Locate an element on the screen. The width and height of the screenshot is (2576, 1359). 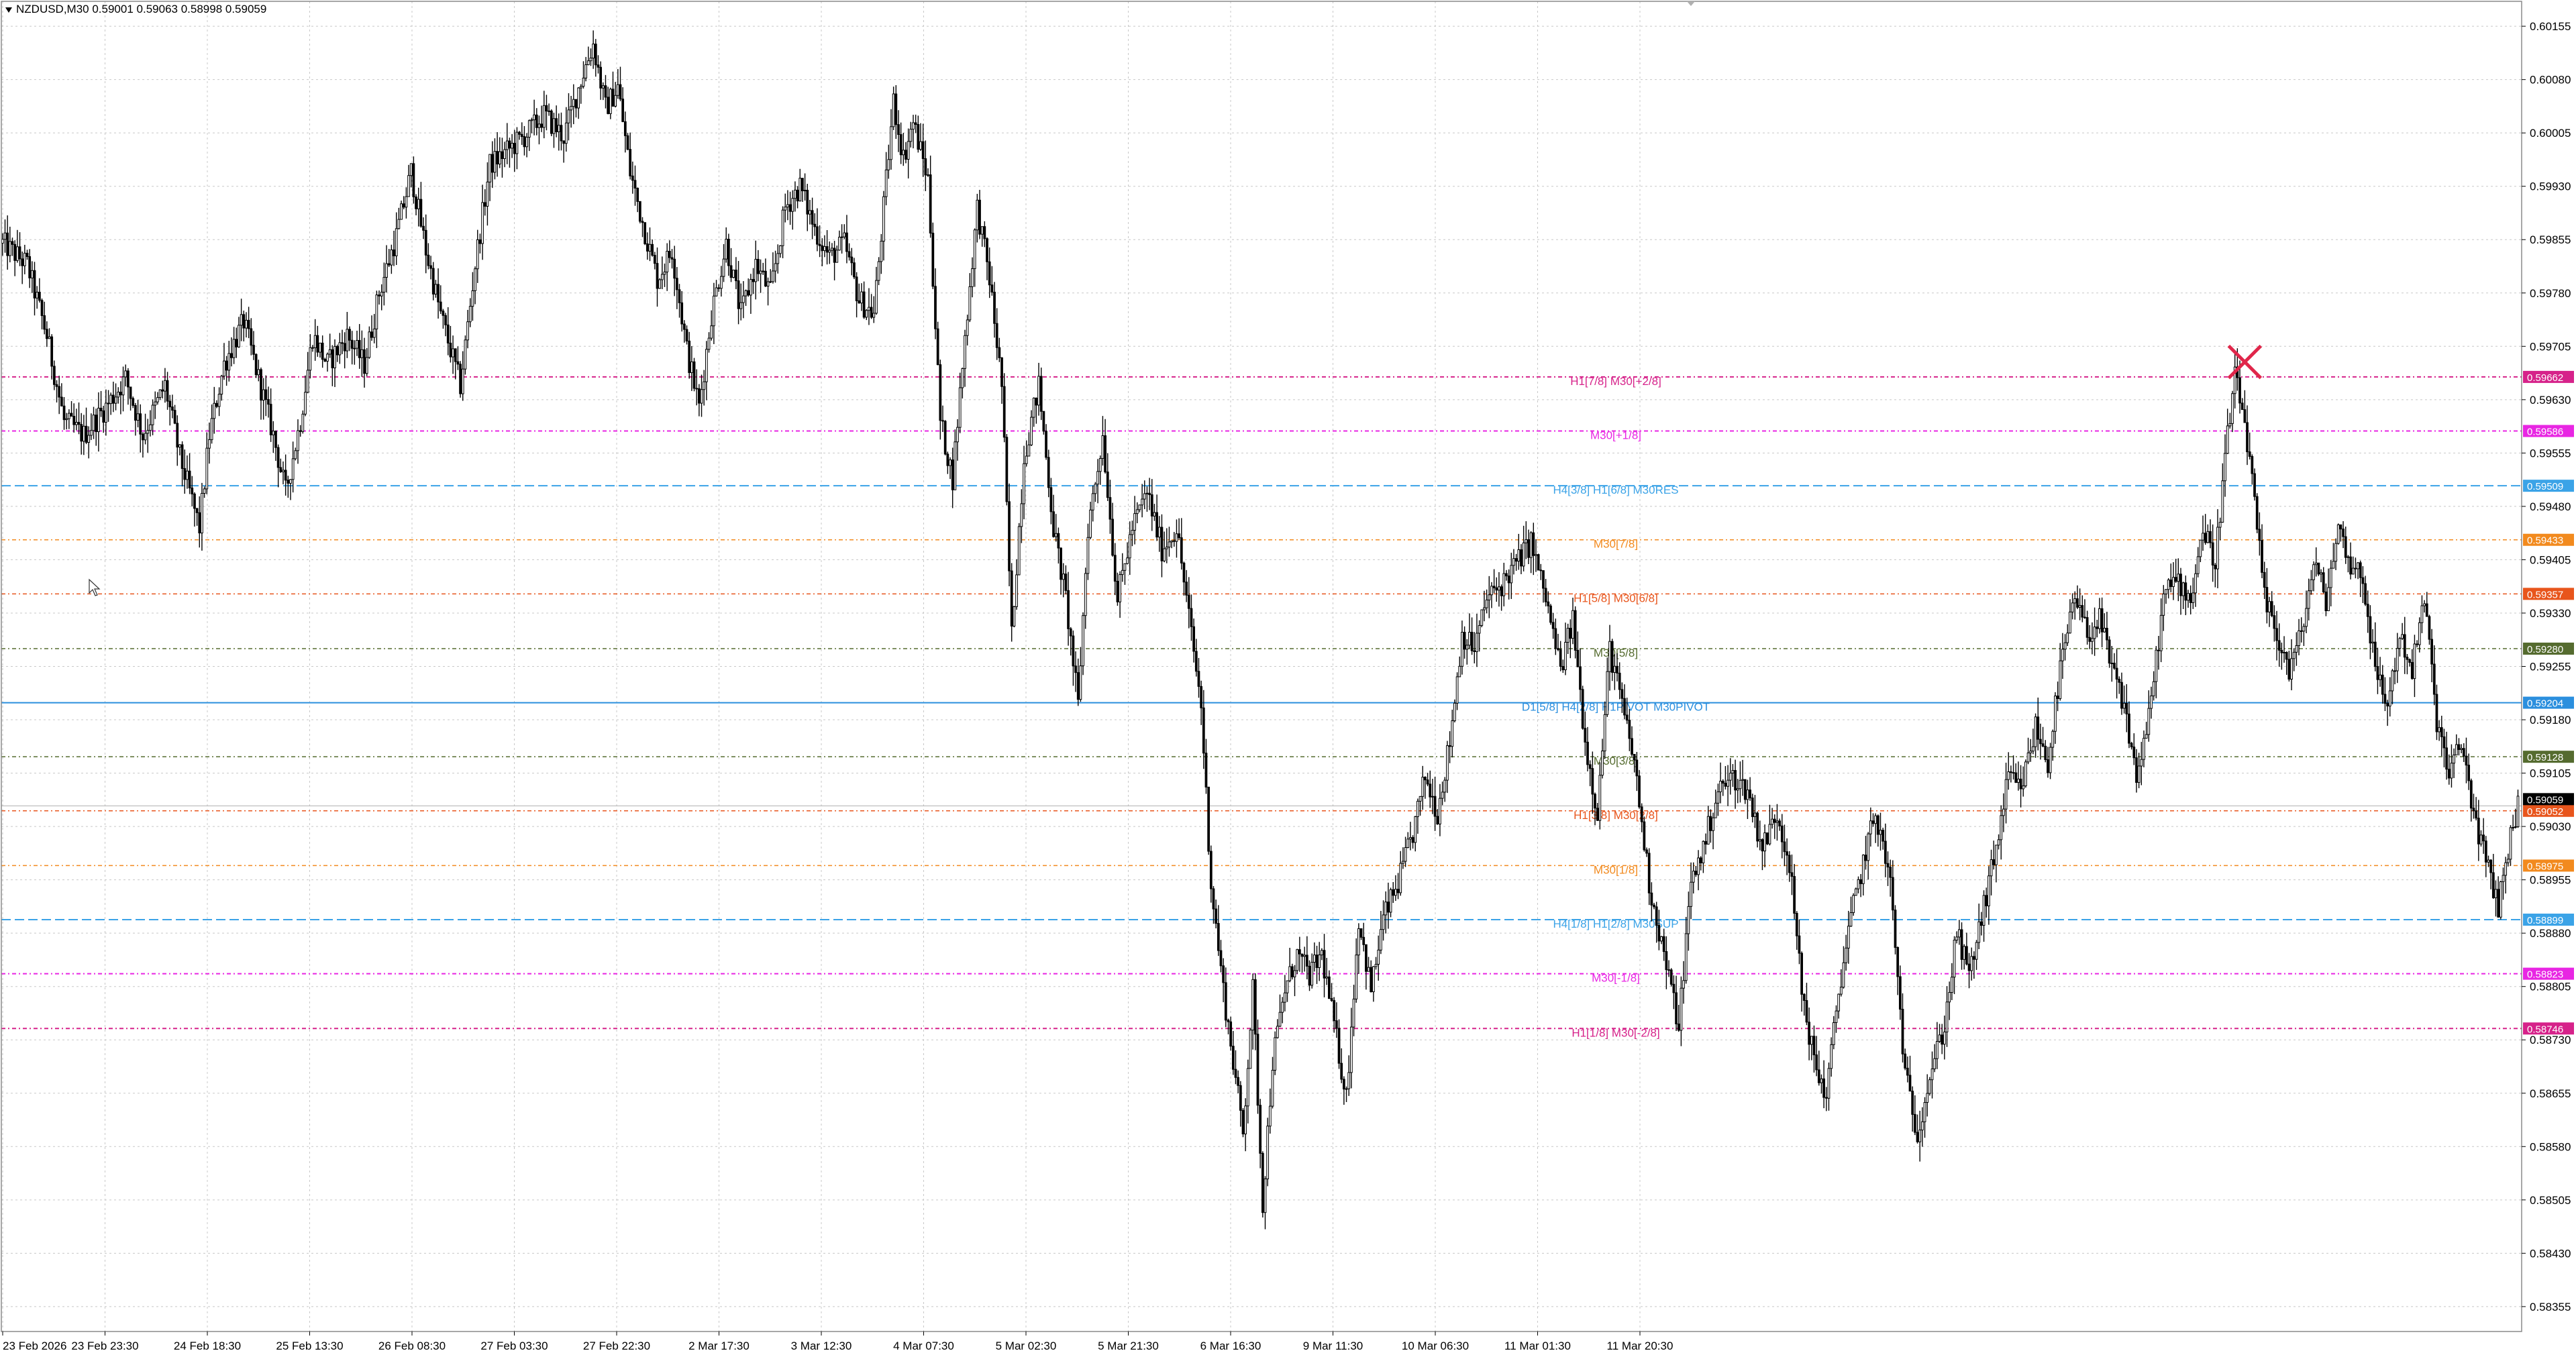
price-tag-text: 0.59357 is located at coordinates (2545, 594).